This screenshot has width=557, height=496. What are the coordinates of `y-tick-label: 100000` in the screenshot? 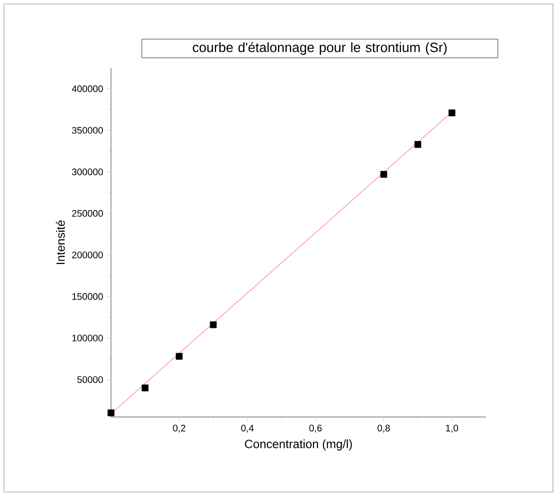 It's located at (87, 338).